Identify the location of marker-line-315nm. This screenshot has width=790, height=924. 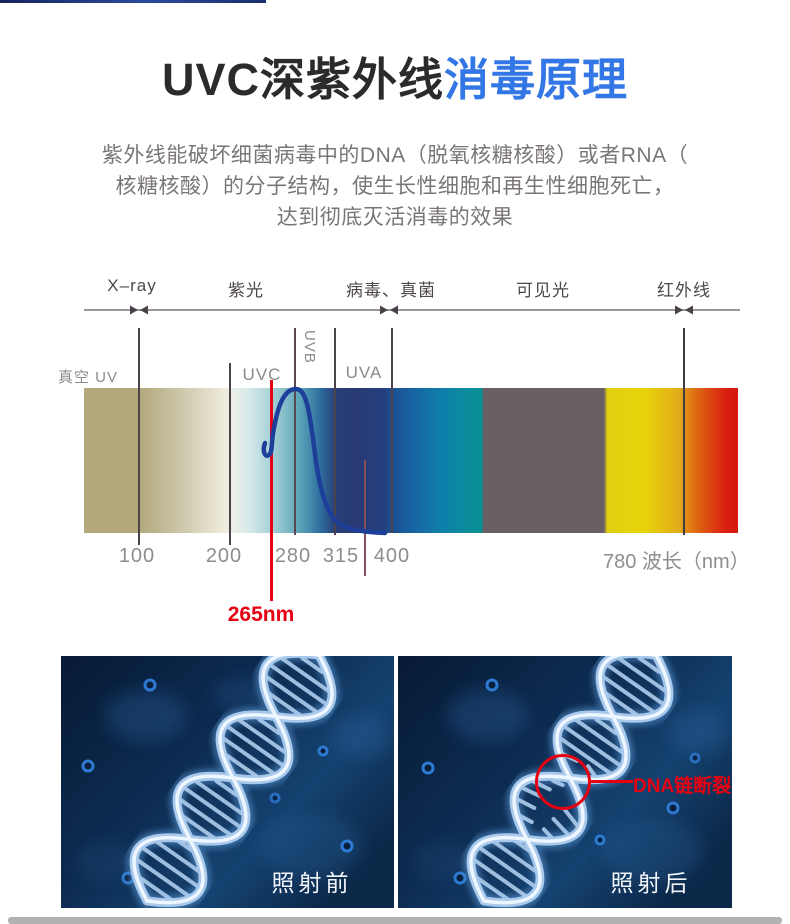
(335, 431).